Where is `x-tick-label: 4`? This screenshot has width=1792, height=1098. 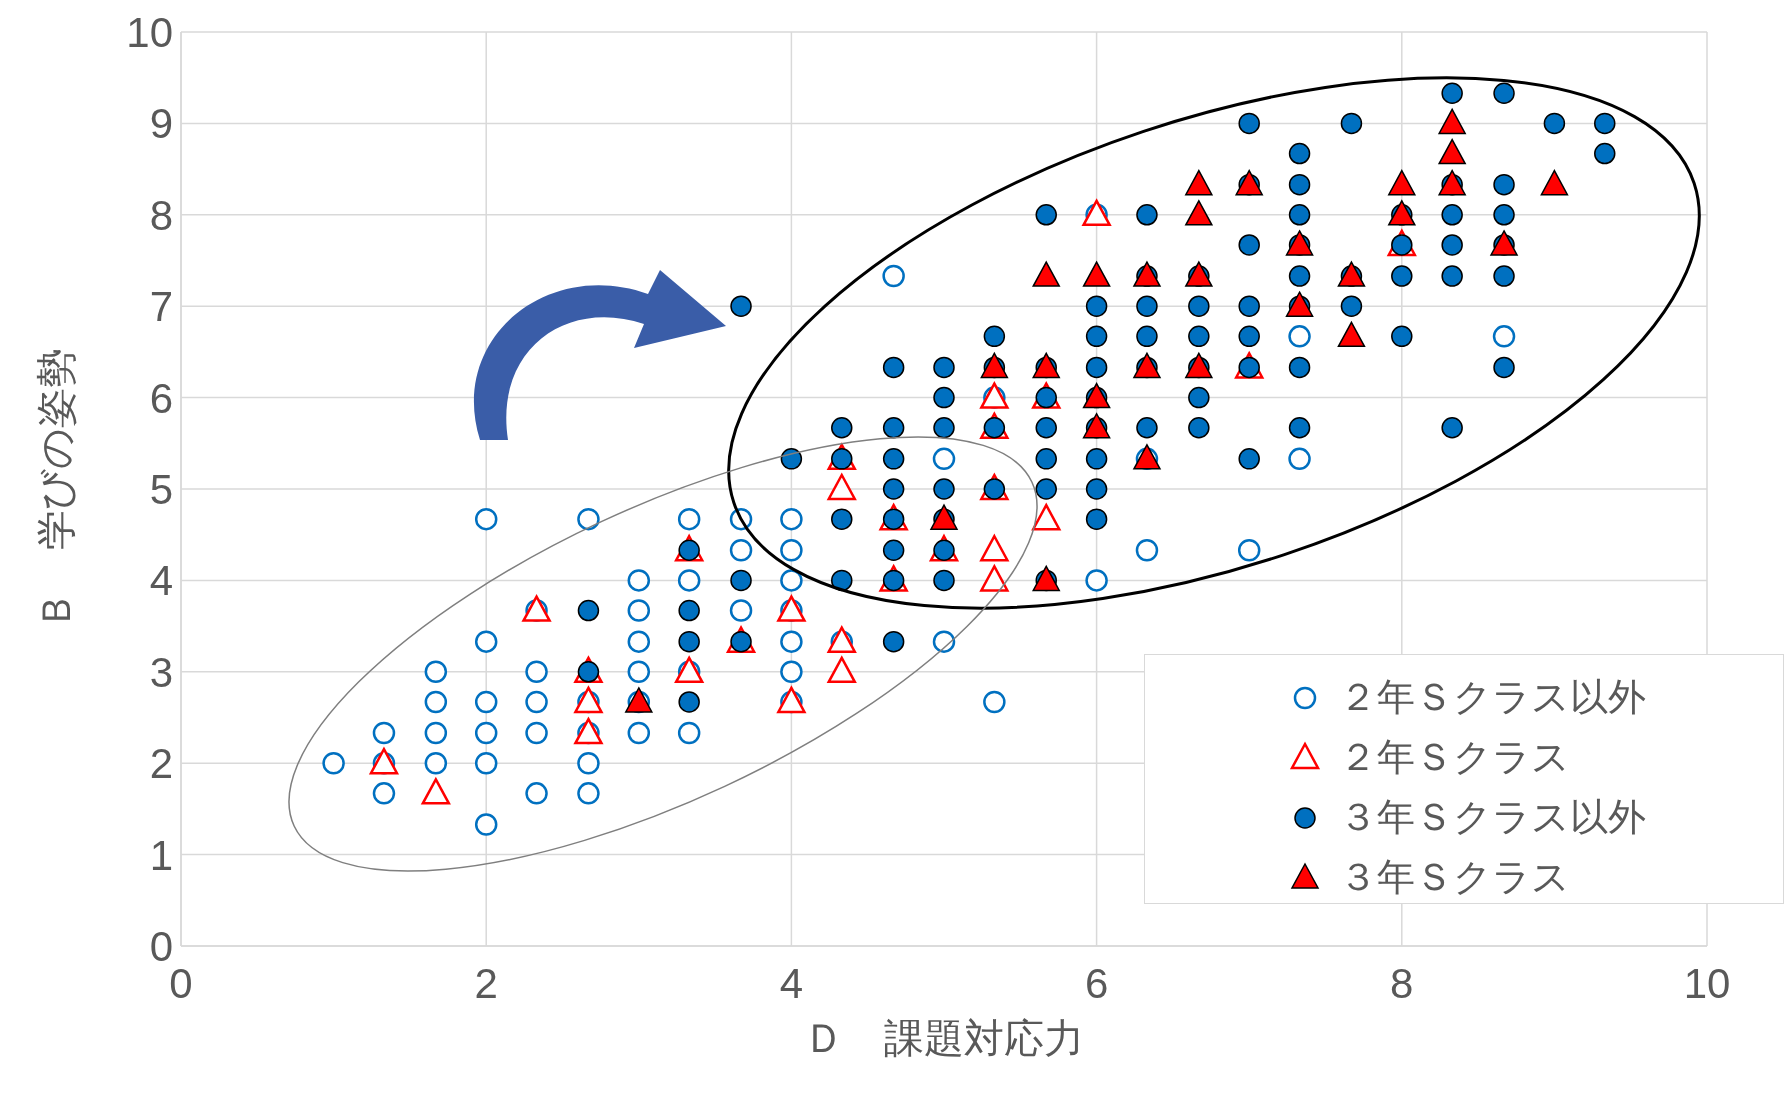 x-tick-label: 4 is located at coordinates (791, 983).